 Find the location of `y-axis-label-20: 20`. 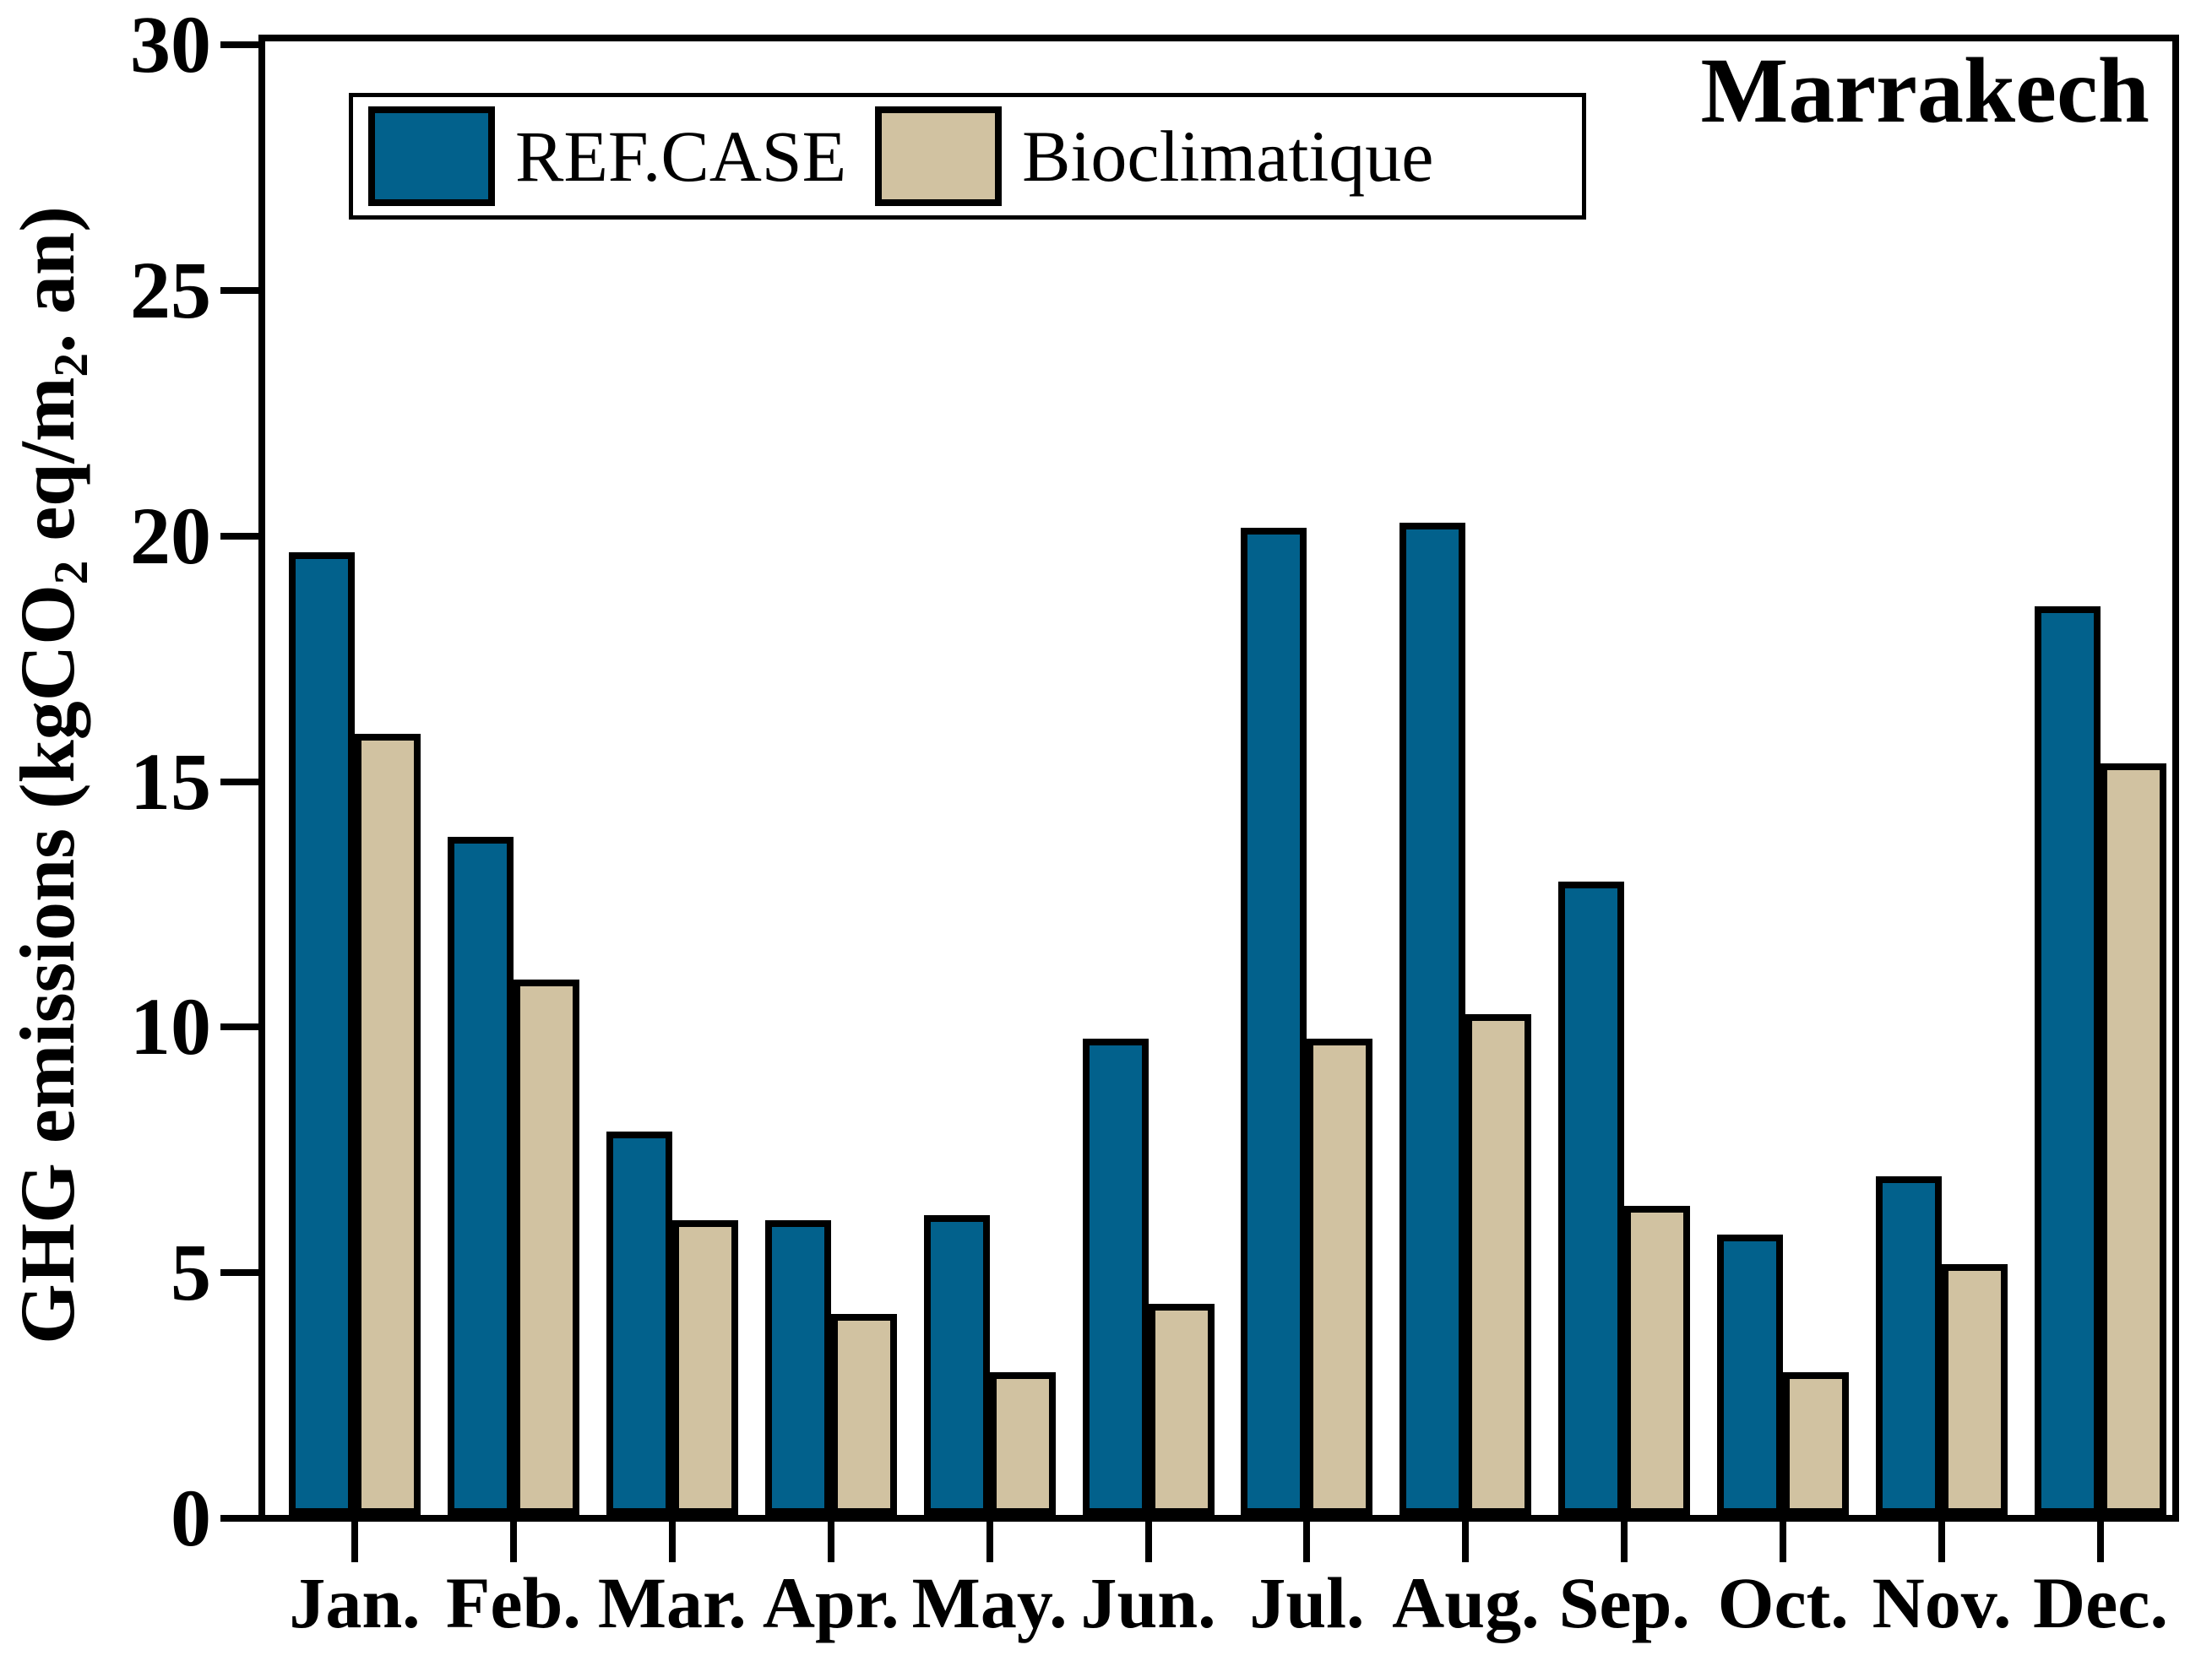

y-axis-label-20: 20 is located at coordinates (170, 535).